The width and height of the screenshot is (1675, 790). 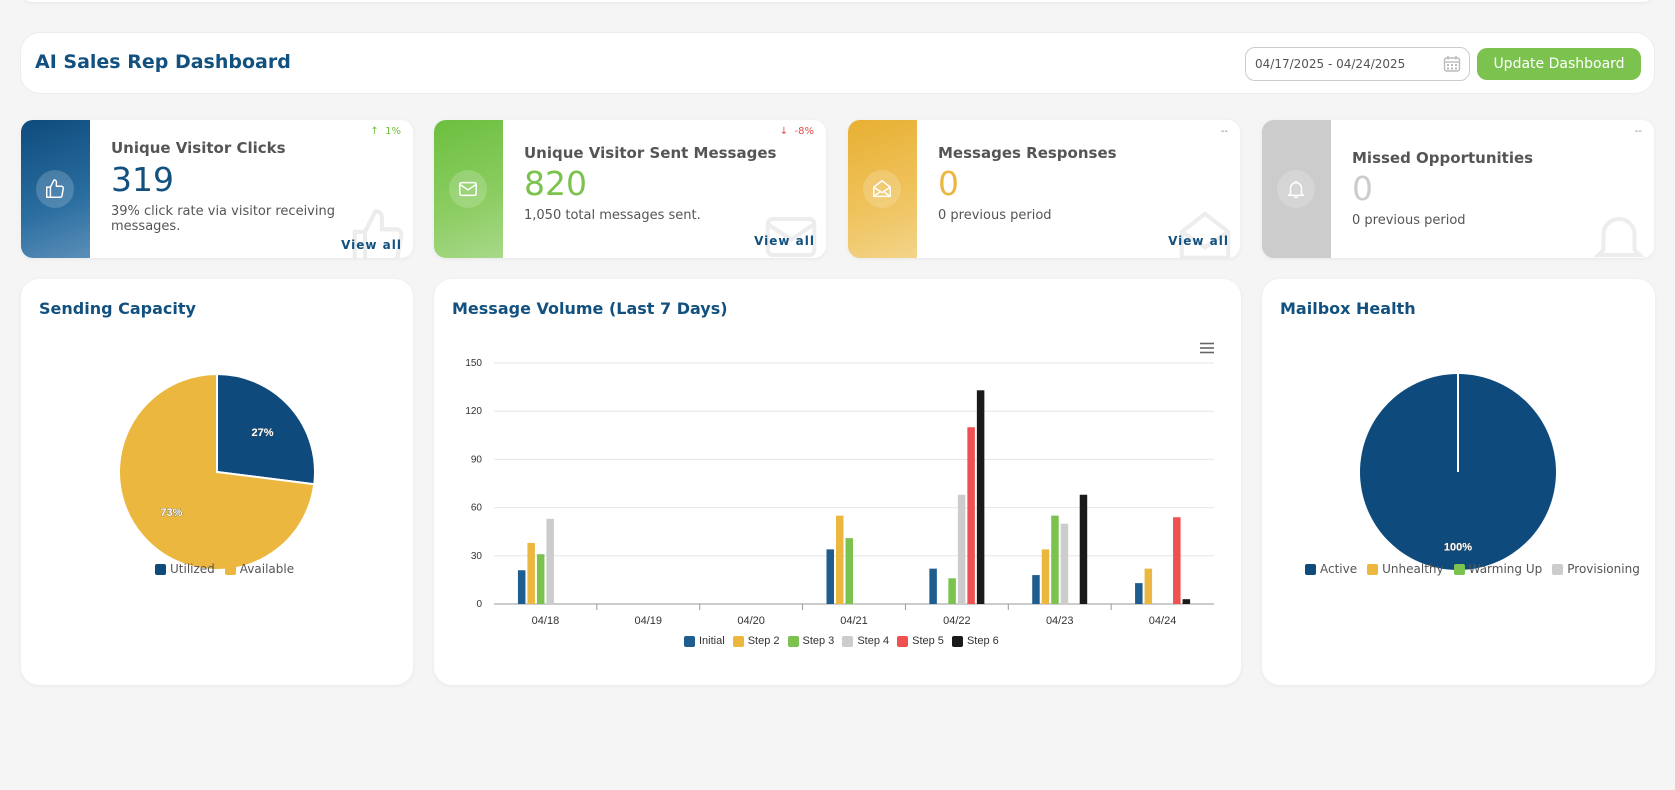 I want to click on volume-legend-item: Initial, so click(x=704, y=641).